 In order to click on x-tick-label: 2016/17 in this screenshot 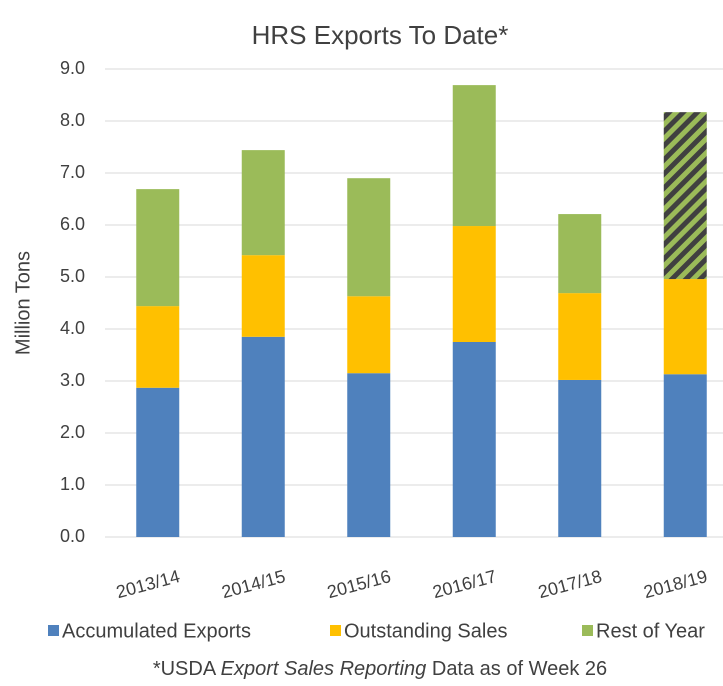, I will do `click(464, 584)`.